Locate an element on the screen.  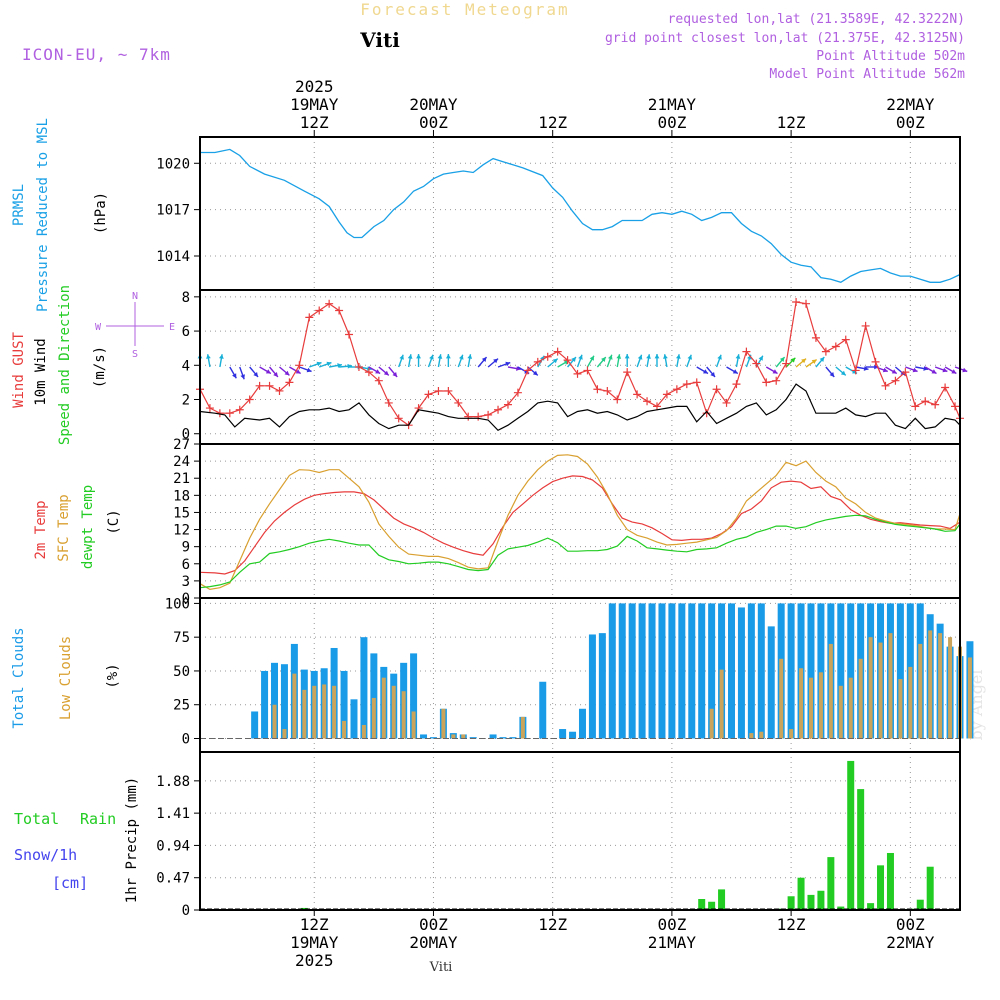
bottom-axis-label: 12Z is located at coordinates (791, 924).